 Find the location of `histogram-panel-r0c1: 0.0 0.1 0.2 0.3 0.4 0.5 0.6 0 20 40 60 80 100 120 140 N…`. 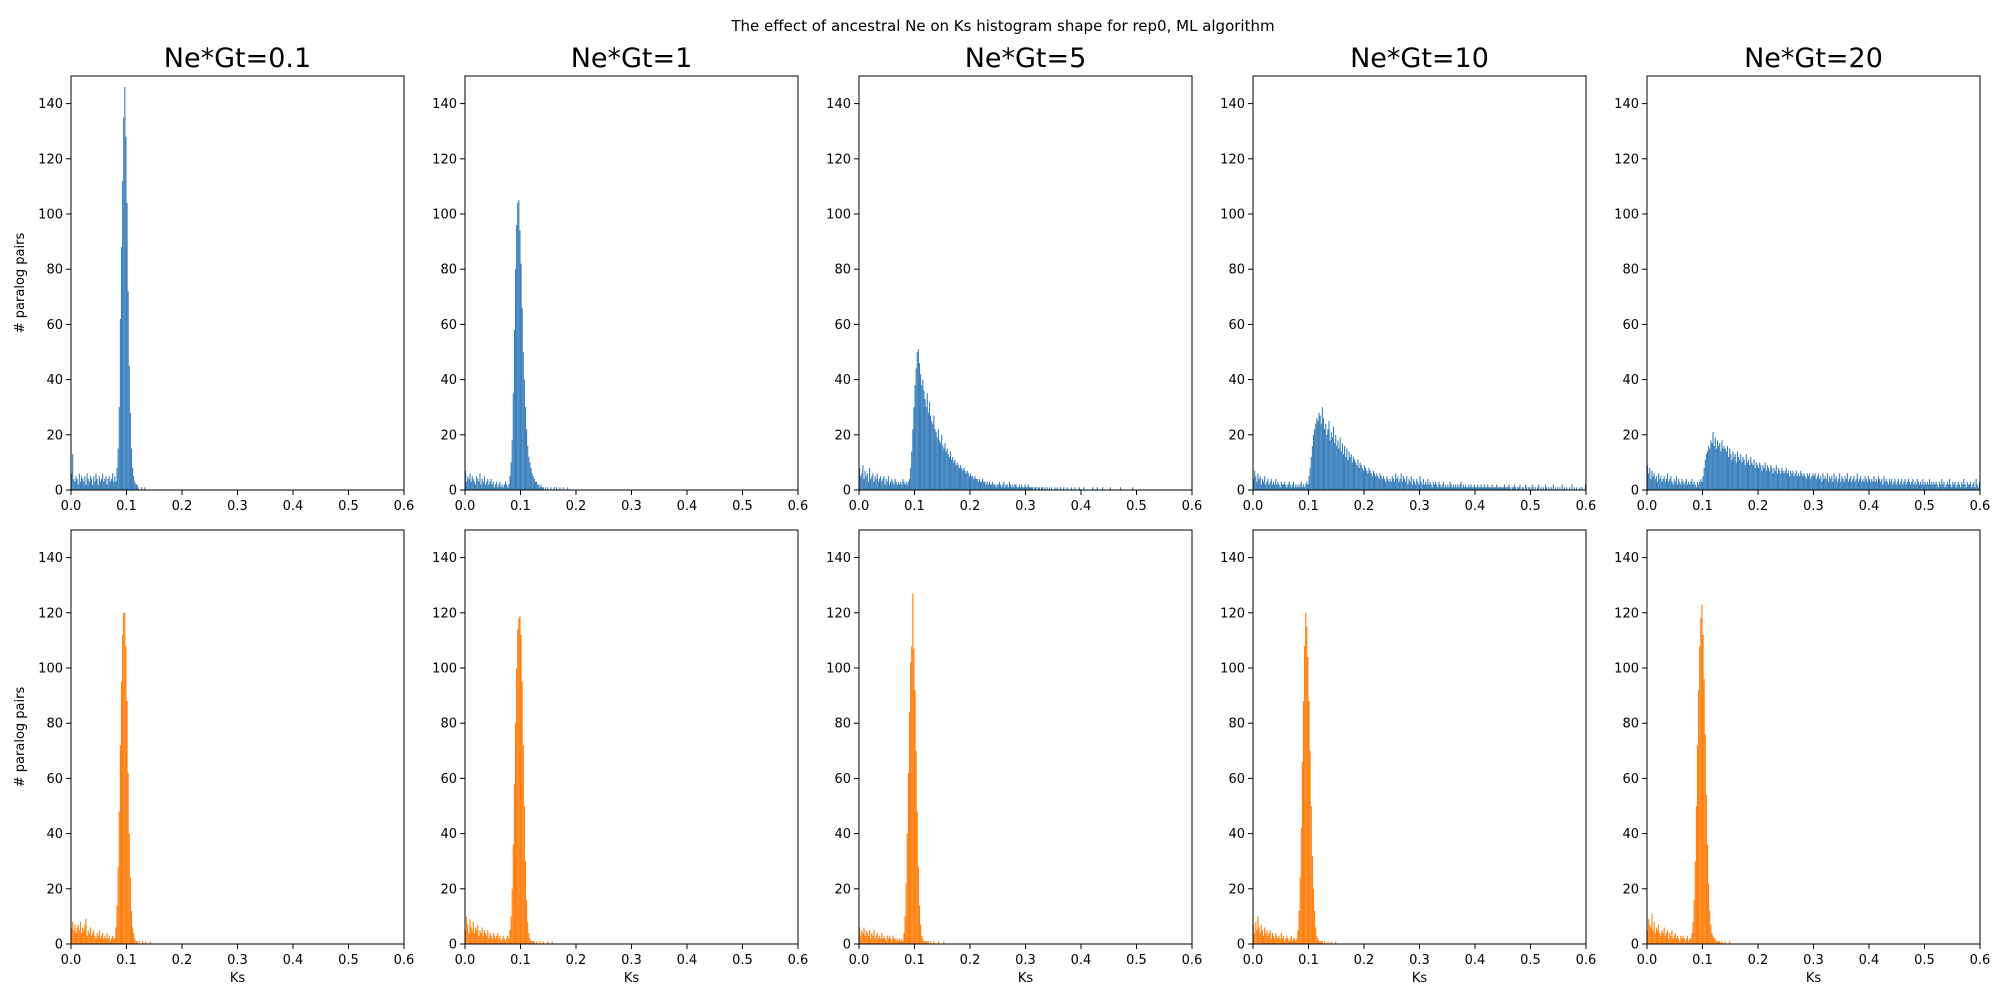

histogram-panel-r0c1: 0.0 0.1 0.2 0.3 0.4 0.5 0.6 0 20 40 60 80 100 120 140 N… is located at coordinates (620, 278).